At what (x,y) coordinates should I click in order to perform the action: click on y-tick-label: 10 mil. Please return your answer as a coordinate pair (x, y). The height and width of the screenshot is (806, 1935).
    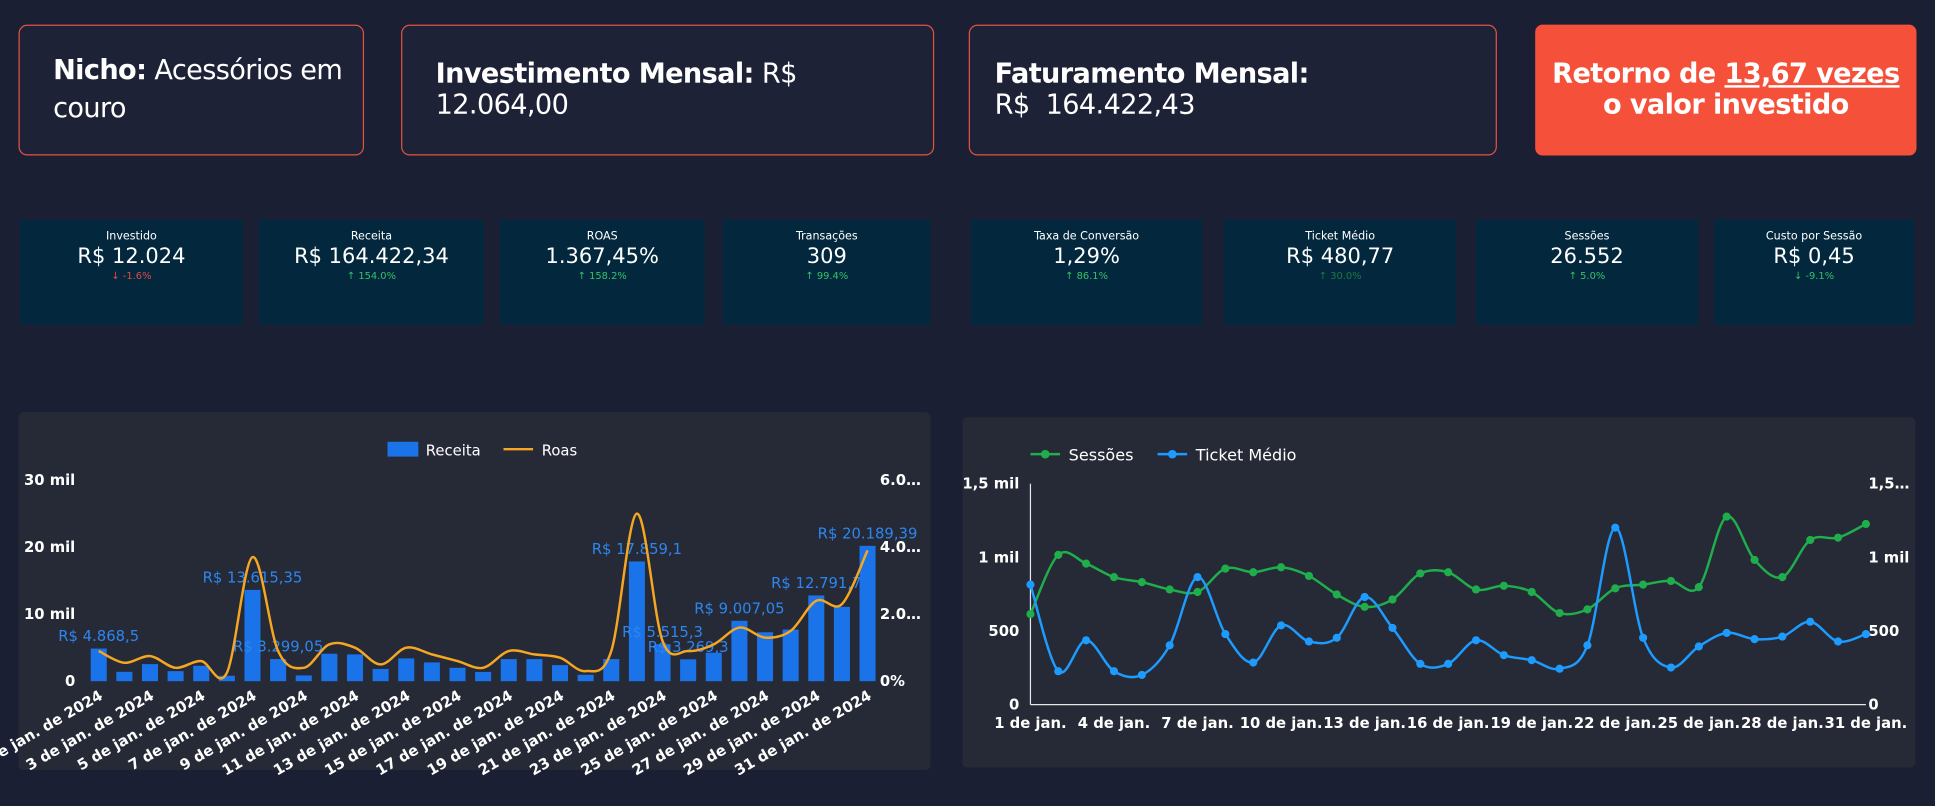
    Looking at the image, I should click on (49, 614).